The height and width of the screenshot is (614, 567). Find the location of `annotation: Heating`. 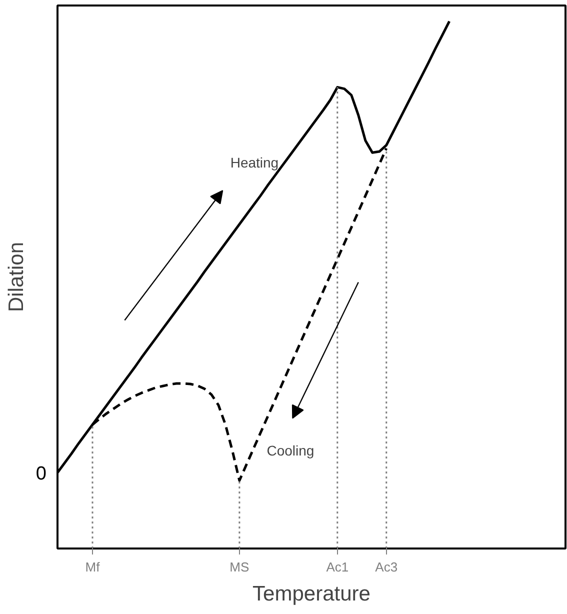

annotation: Heating is located at coordinates (254, 162).